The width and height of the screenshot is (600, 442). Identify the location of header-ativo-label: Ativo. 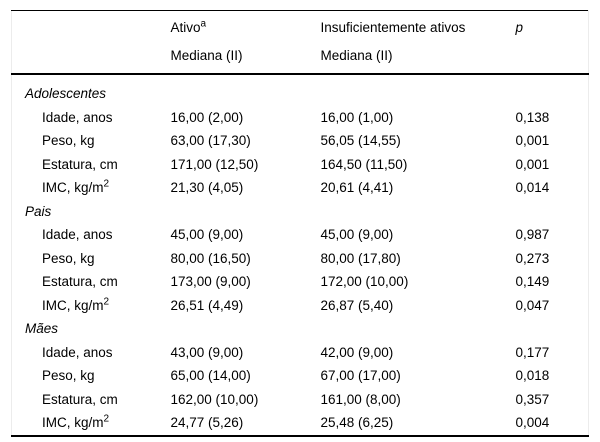
(185, 27).